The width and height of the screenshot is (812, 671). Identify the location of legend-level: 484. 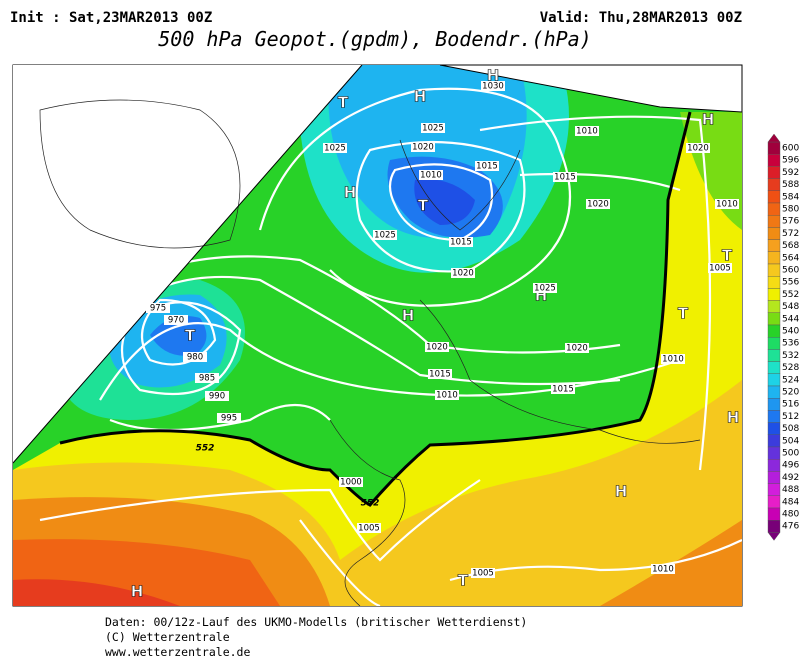
(790, 502).